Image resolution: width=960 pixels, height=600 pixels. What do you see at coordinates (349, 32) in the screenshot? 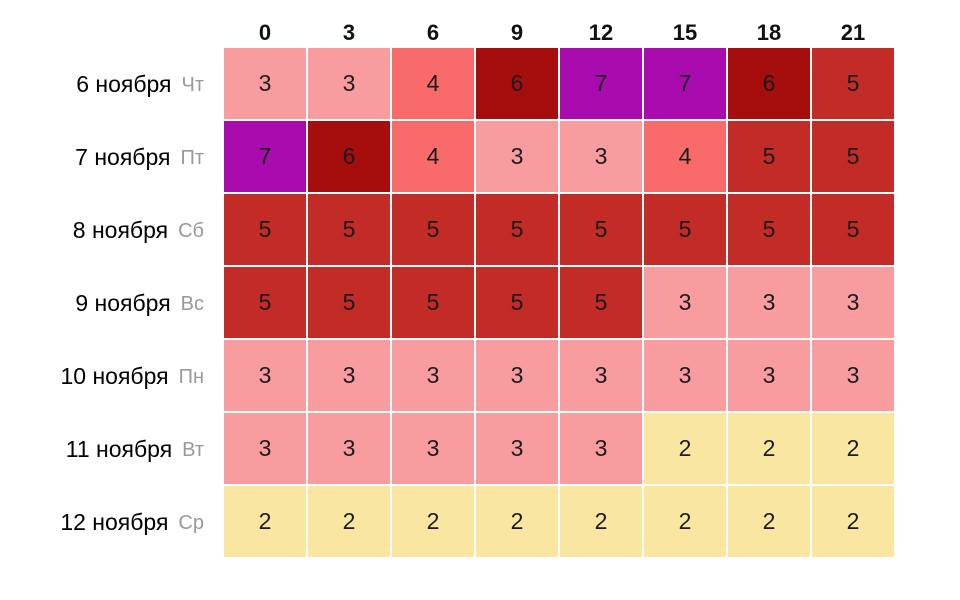
I see `hour-tick-label: 3` at bounding box center [349, 32].